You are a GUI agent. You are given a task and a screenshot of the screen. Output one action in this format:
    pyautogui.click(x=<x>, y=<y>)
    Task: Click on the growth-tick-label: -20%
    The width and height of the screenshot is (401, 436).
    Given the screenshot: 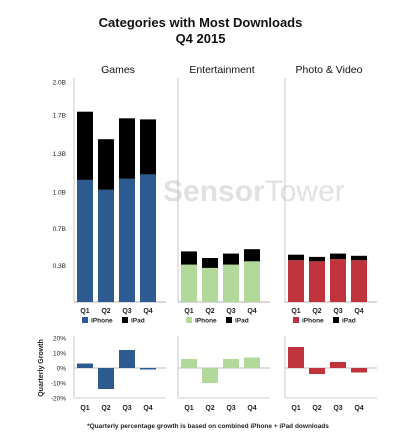 What is the action you would take?
    pyautogui.click(x=58, y=399)
    